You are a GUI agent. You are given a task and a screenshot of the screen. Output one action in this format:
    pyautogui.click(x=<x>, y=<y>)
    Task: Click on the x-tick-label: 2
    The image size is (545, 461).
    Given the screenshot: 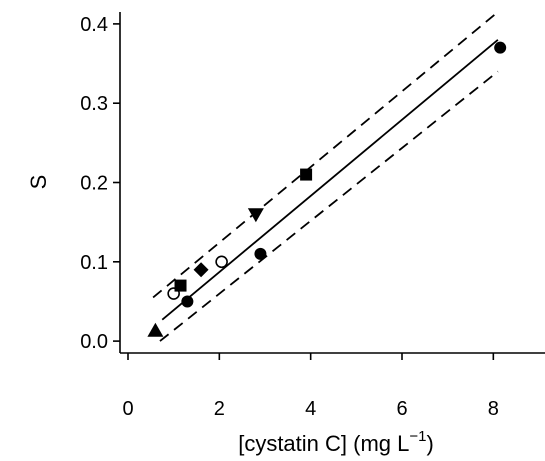 What is the action you would take?
    pyautogui.click(x=219, y=409)
    